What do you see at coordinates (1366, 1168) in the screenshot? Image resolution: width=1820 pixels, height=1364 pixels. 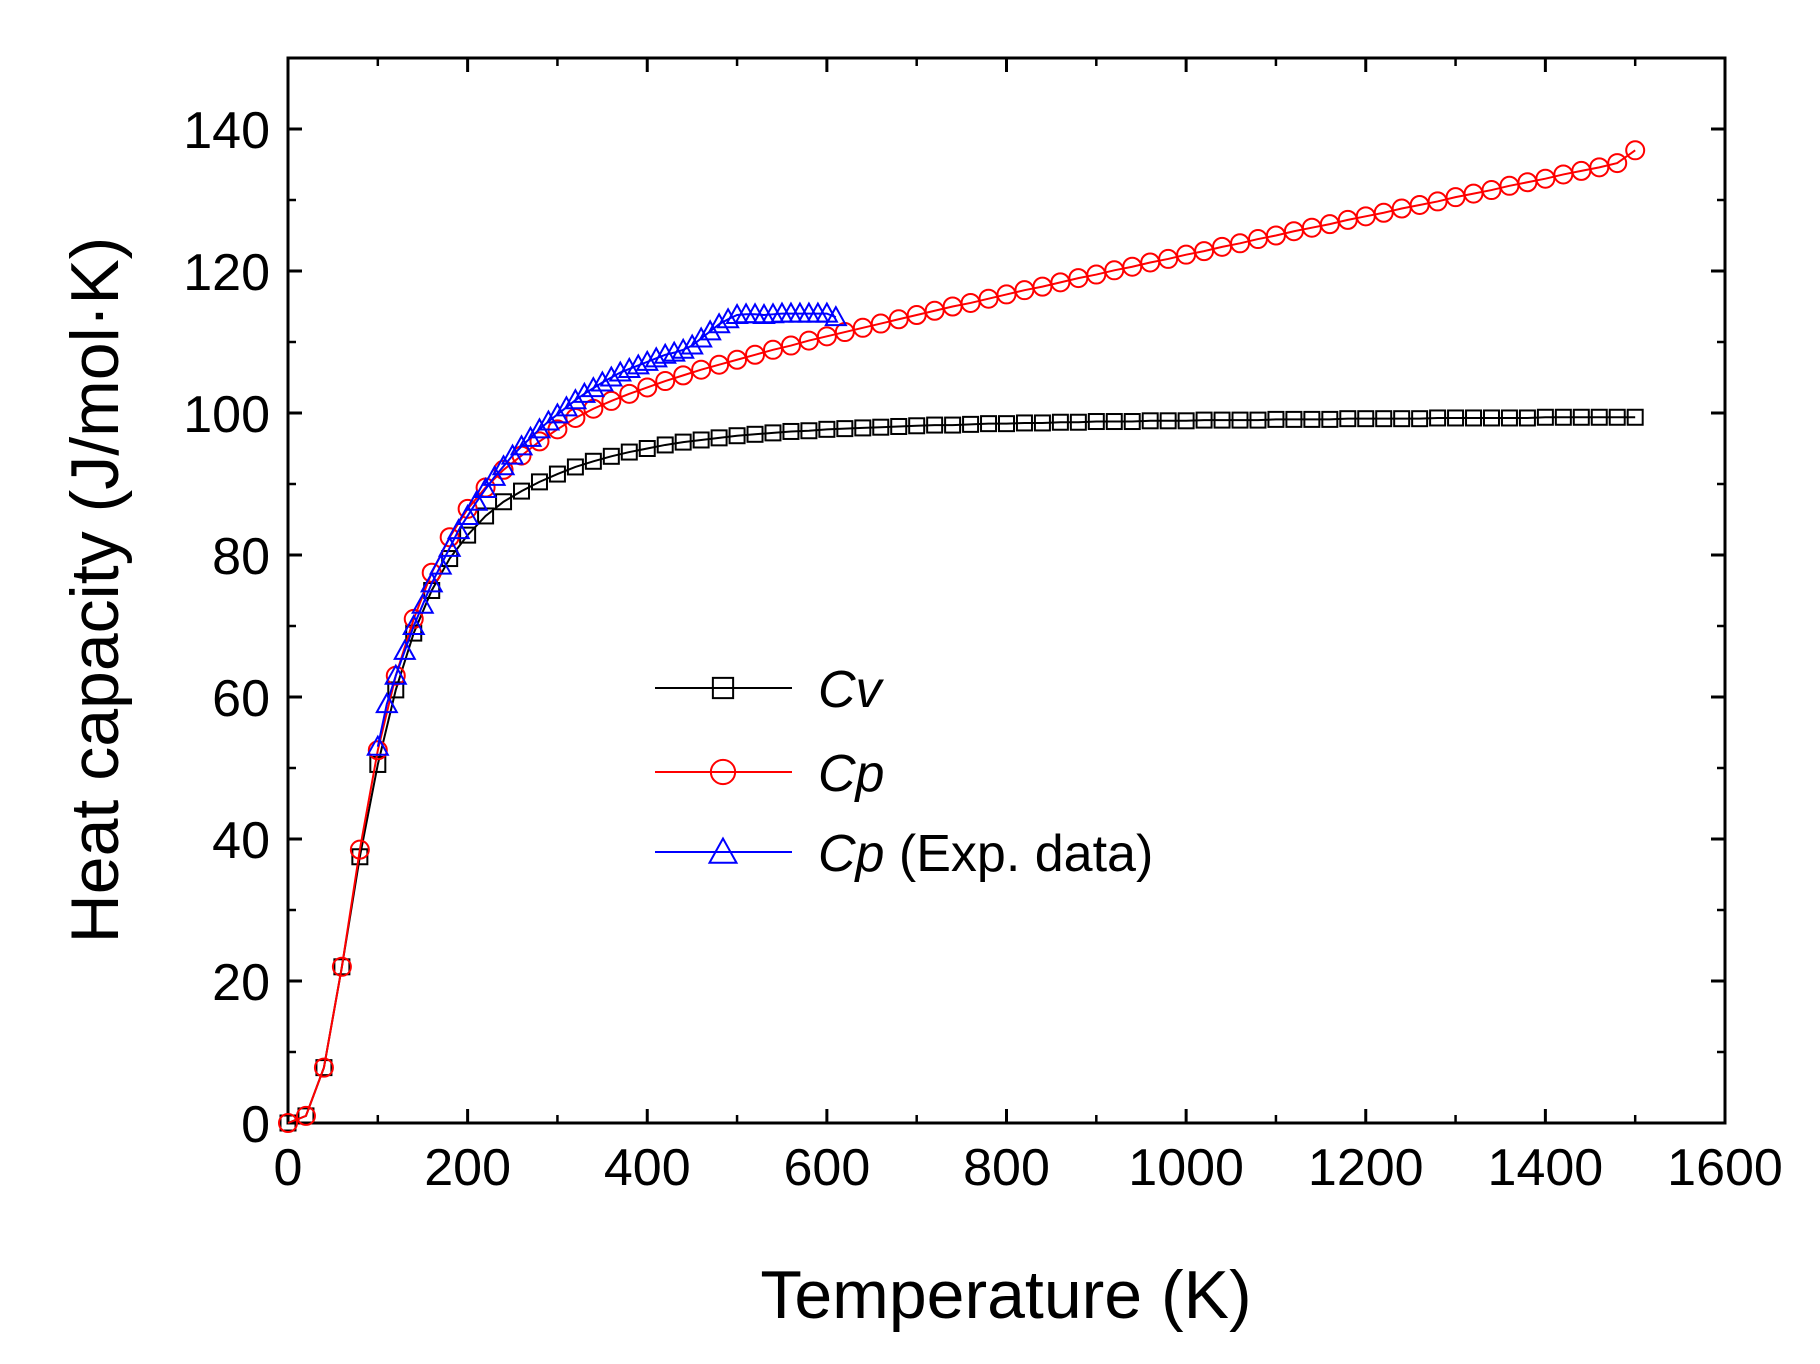 I see `x-tick-label: 1200` at bounding box center [1366, 1168].